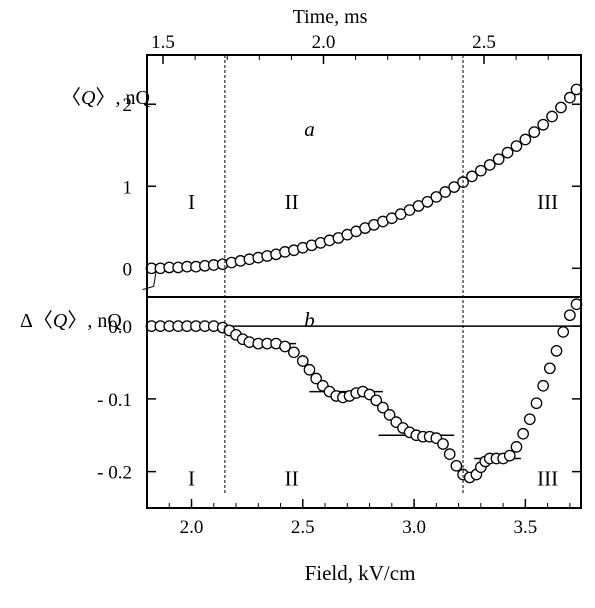 Image resolution: width=595 pixels, height=608 pixels. I want to click on region-label-b: I, so click(191, 478).